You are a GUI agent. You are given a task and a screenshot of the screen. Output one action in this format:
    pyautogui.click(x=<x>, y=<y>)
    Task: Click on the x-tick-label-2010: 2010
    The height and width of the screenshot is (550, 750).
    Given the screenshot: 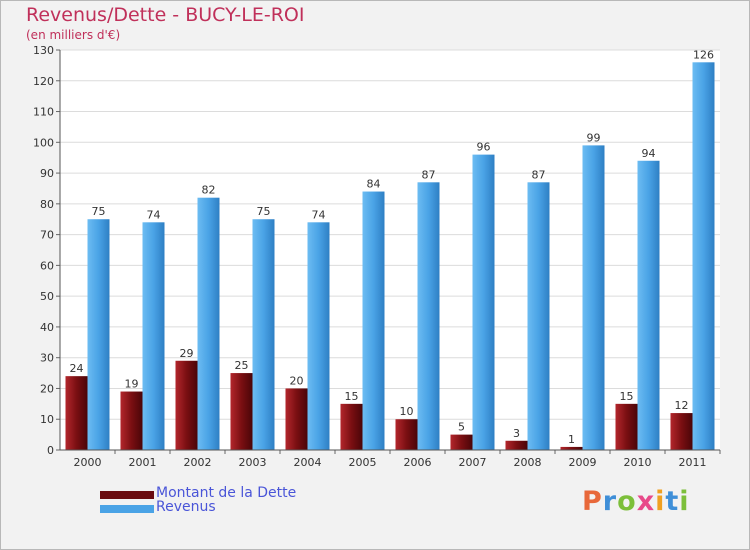 What is the action you would take?
    pyautogui.click(x=638, y=462)
    